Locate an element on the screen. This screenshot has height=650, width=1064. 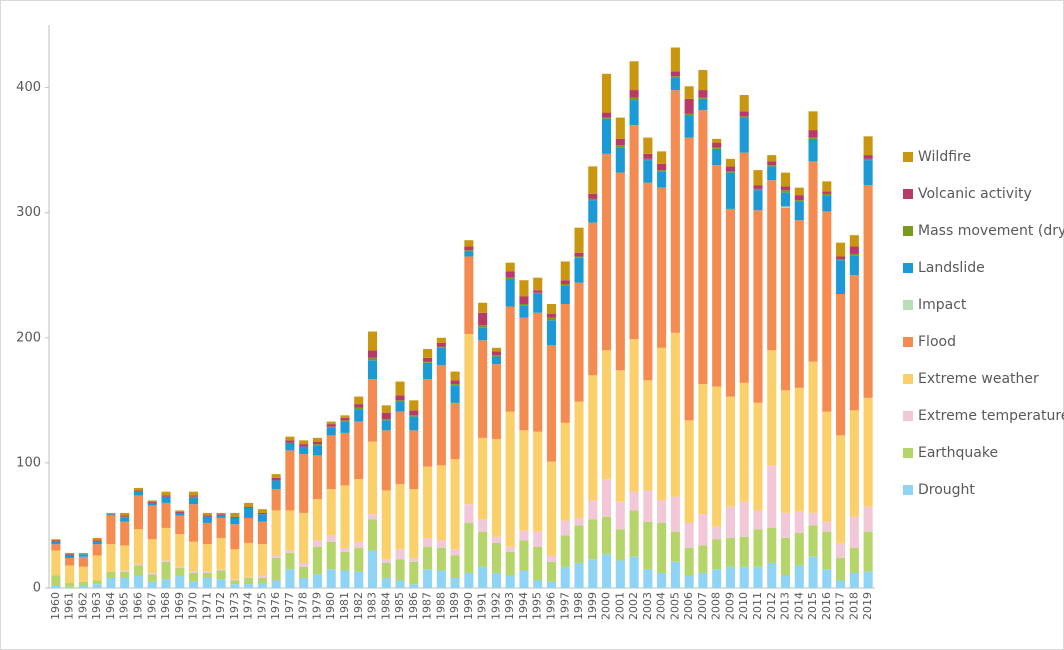
x-tick-label: 1991 is located at coordinates (482, 606).